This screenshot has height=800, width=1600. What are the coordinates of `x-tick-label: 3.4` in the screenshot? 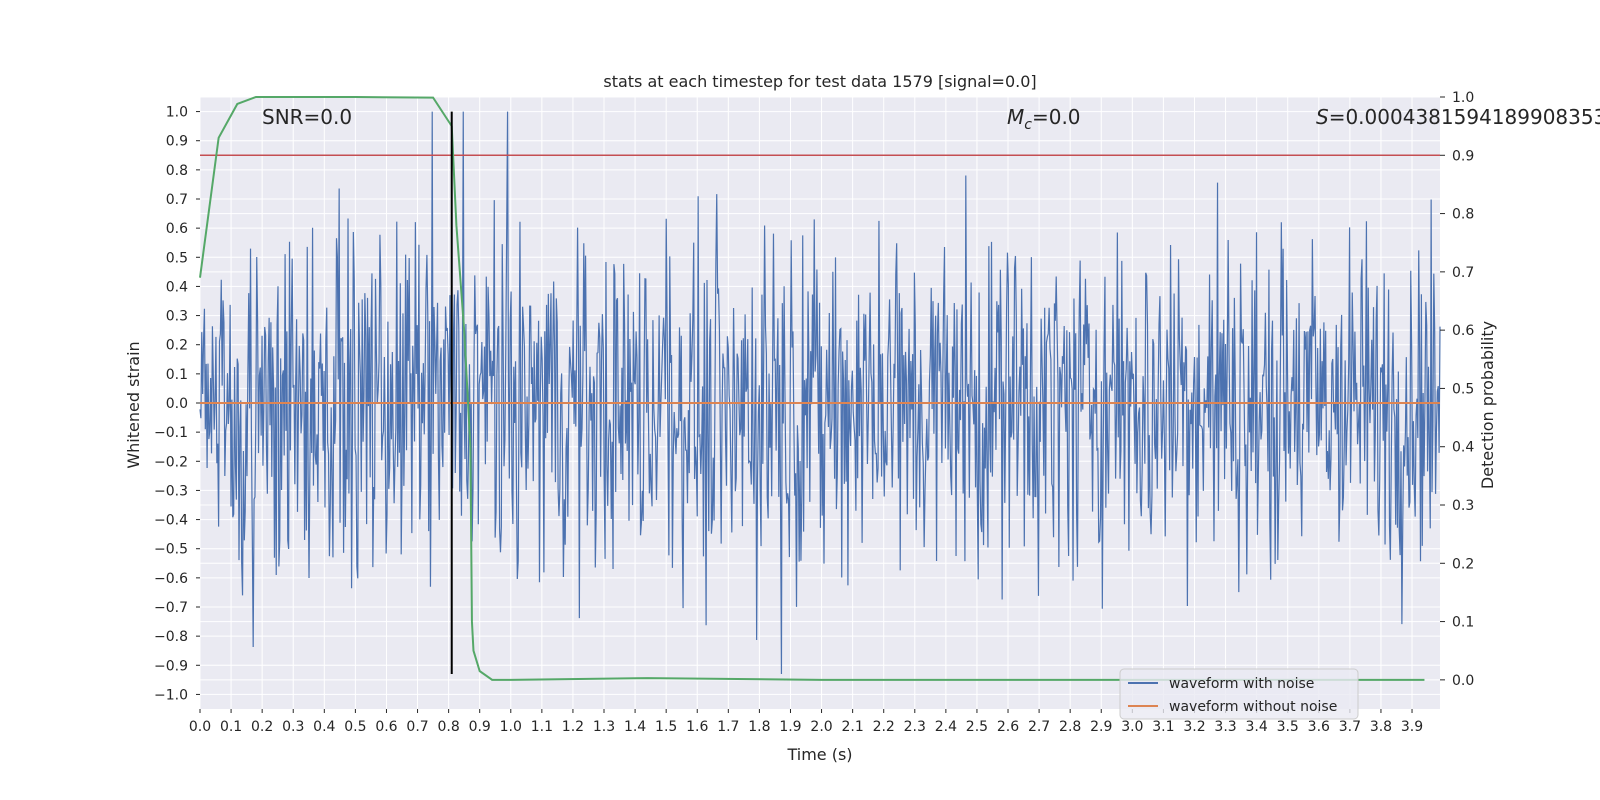 It's located at (1257, 727).